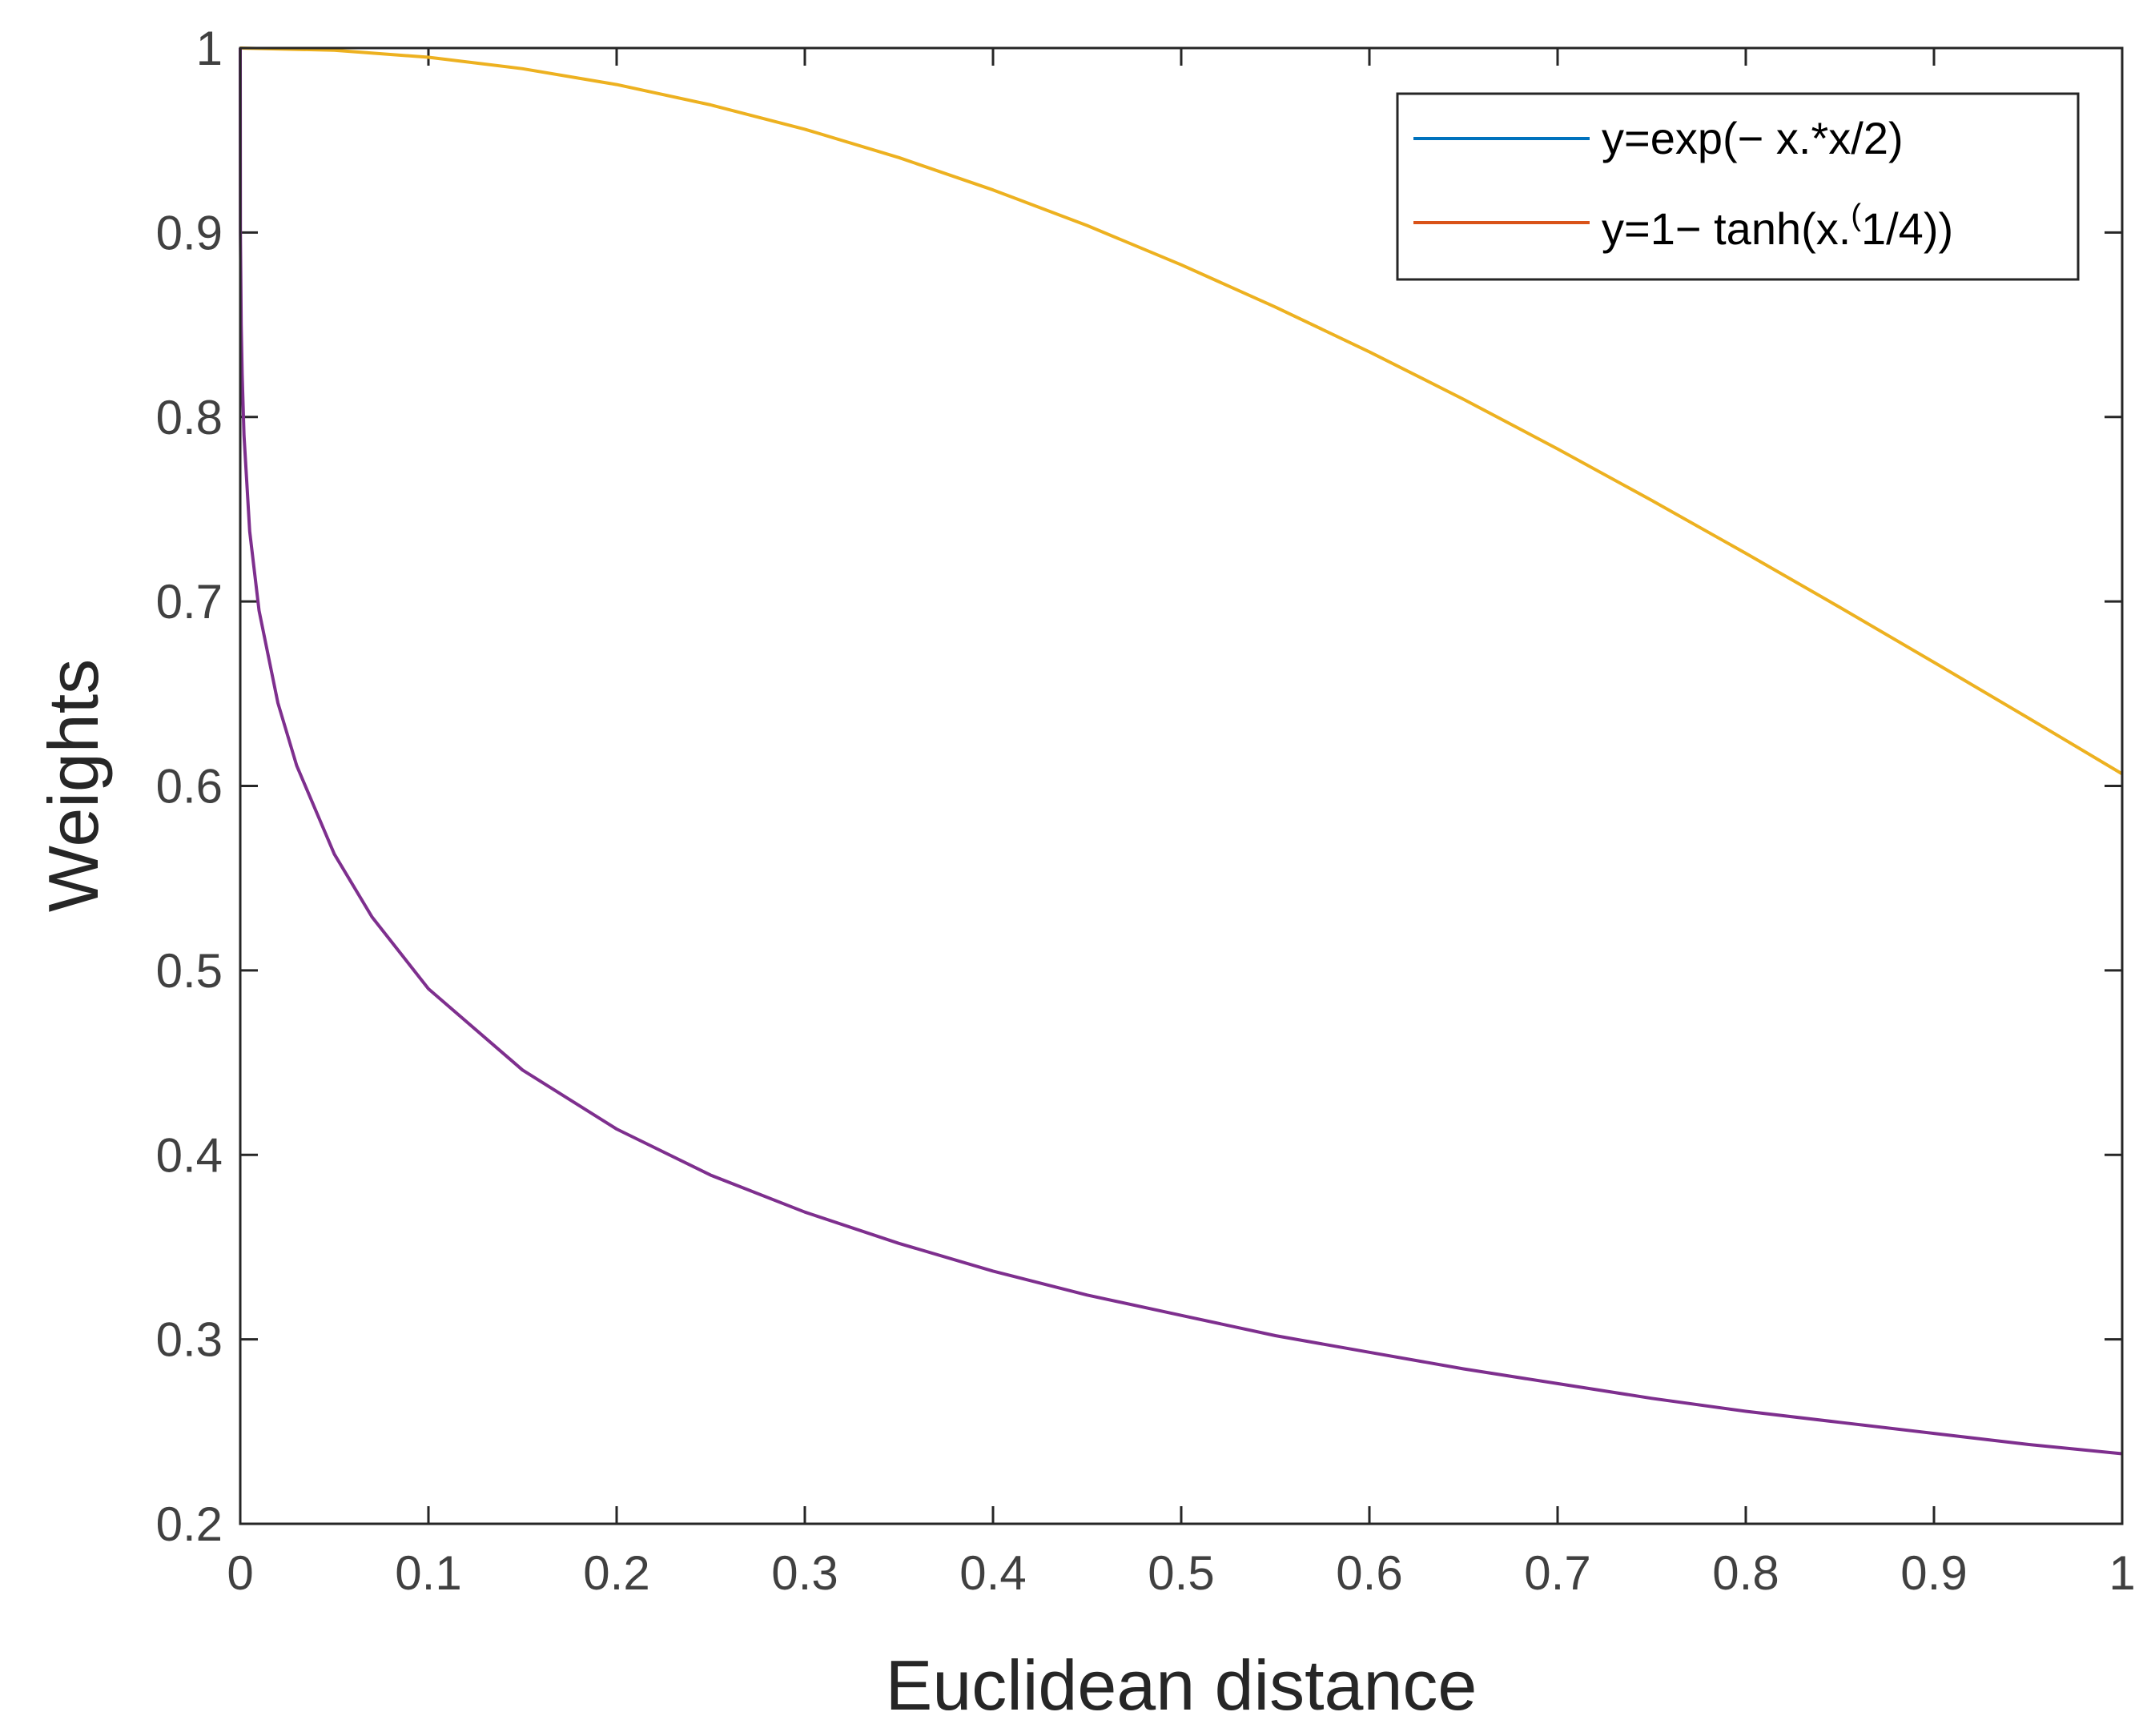 The image size is (2155, 1736). What do you see at coordinates (73, 786) in the screenshot?
I see `y-axis-title: Weights` at bounding box center [73, 786].